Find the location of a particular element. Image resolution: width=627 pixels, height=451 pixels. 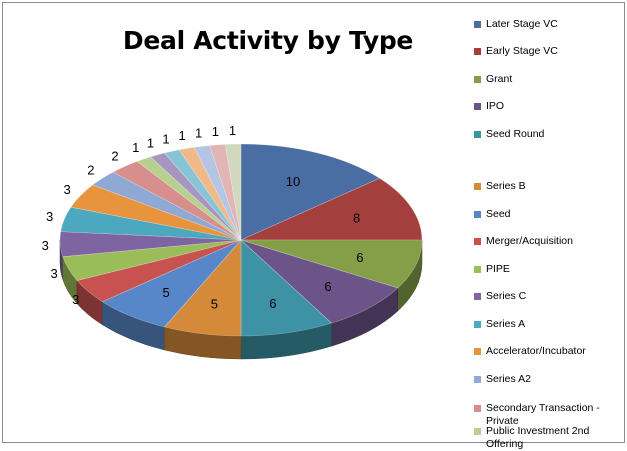

legend-label: Later Stage VC is located at coordinates (522, 24).